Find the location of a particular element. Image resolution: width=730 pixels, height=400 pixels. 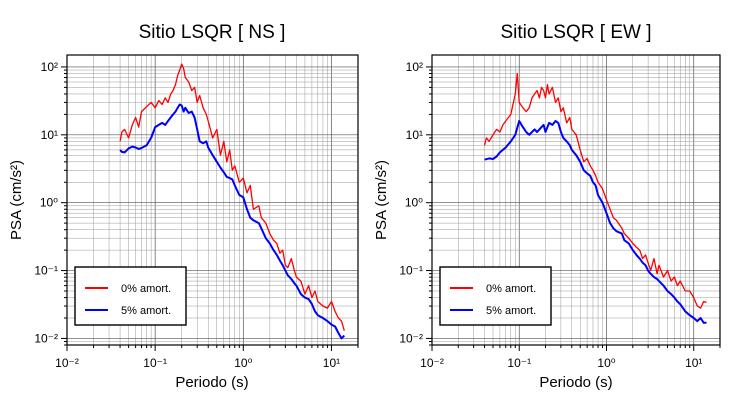

chart-title: Sitio LSQR [ EW ] is located at coordinates (576, 32).